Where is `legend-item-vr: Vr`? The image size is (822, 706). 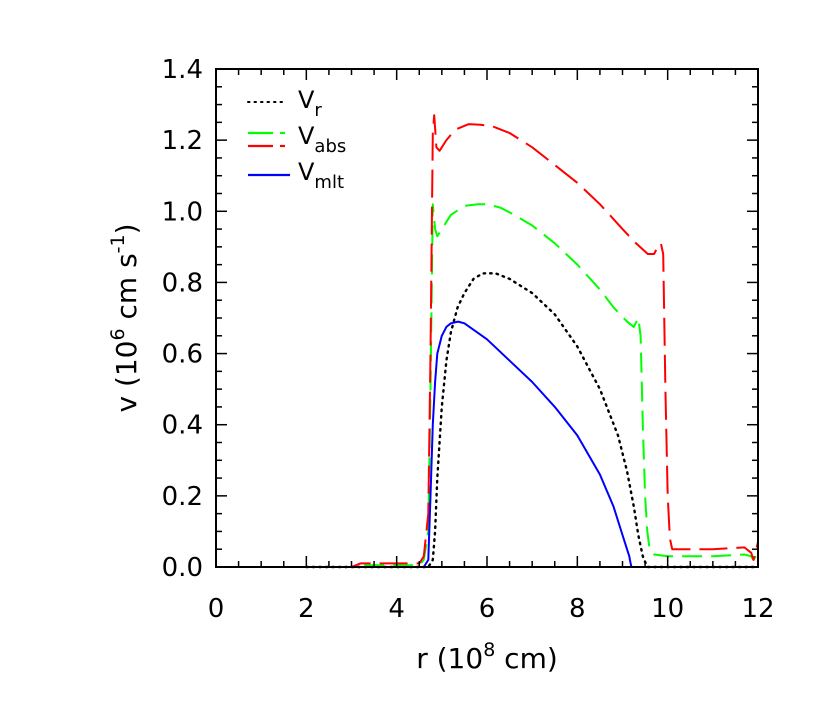 legend-item-vr: Vr is located at coordinates (284, 103).